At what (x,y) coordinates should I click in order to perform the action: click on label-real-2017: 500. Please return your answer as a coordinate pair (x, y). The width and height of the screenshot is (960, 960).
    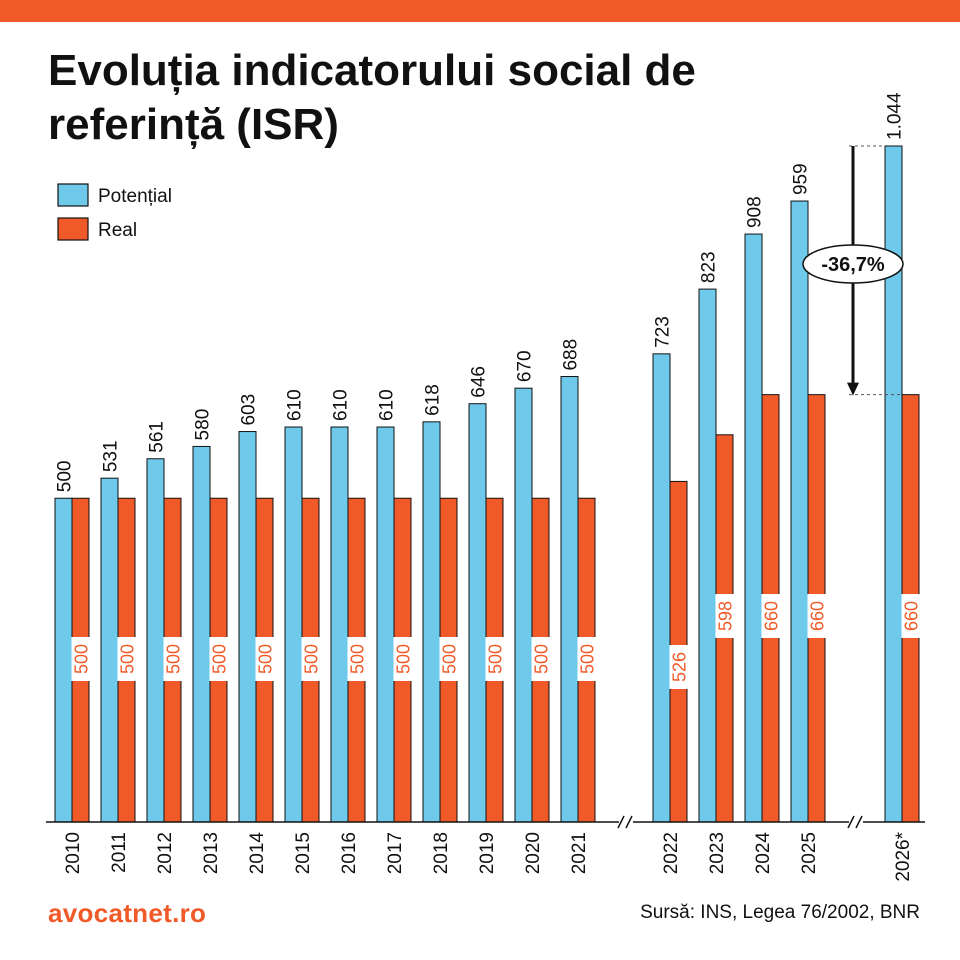
    Looking at the image, I should click on (404, 659).